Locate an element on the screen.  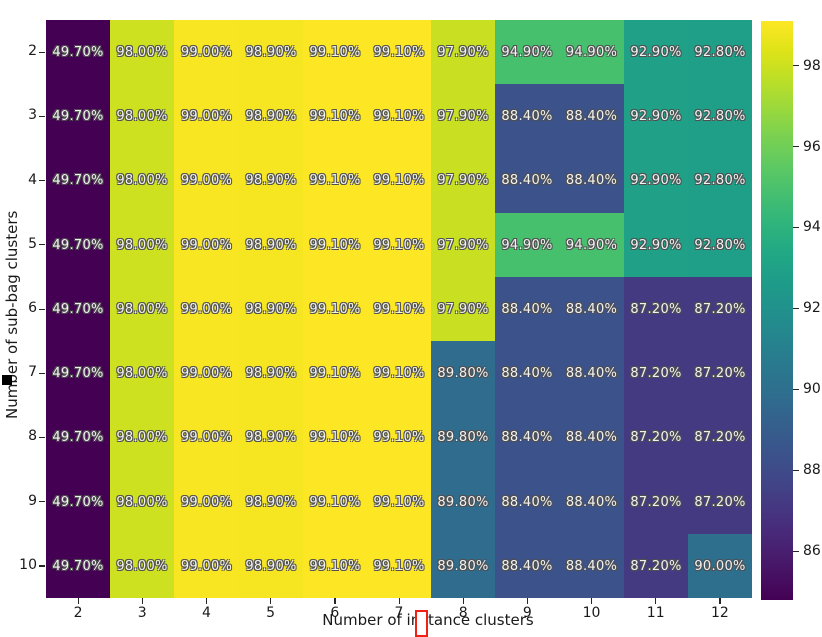
x-tick-label: 9 is located at coordinates (527, 613).